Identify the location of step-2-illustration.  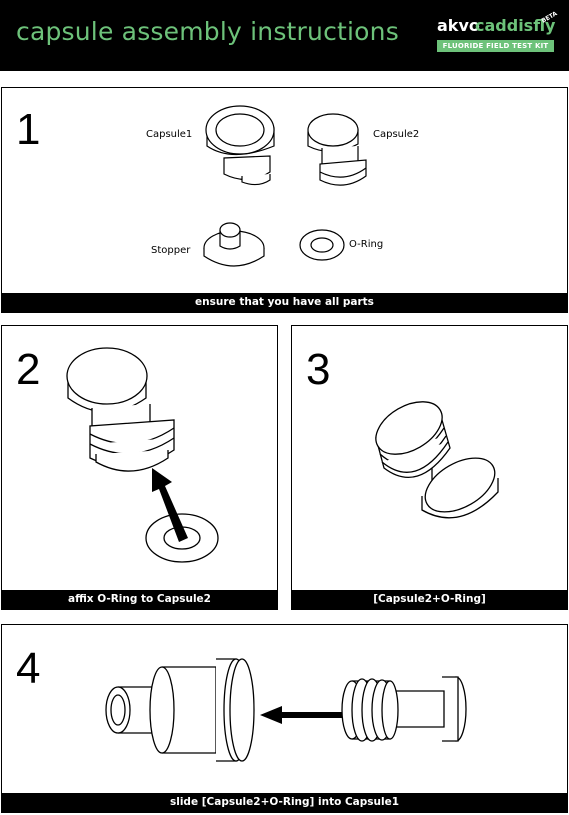
(142, 455).